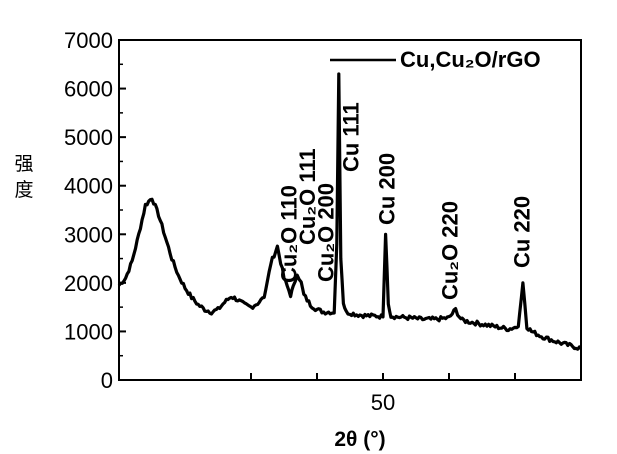  Describe the element at coordinates (23, 177) in the screenshot. I see `y-axis-label: 强度` at that location.